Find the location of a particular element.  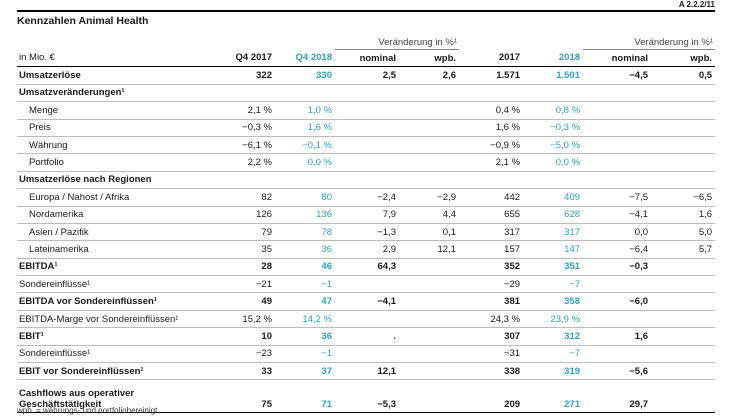

table-cell: −5,6 is located at coordinates (617, 371).